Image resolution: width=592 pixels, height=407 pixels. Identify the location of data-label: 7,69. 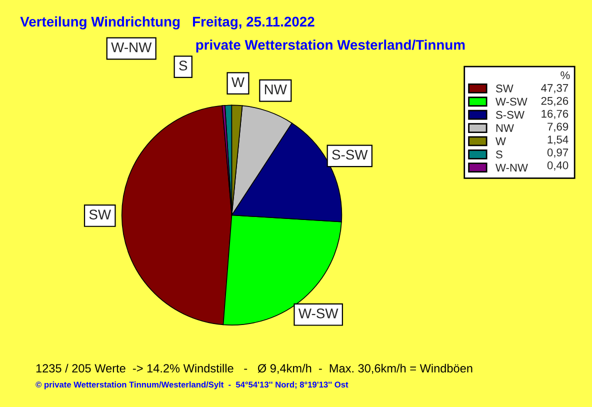
(558, 127).